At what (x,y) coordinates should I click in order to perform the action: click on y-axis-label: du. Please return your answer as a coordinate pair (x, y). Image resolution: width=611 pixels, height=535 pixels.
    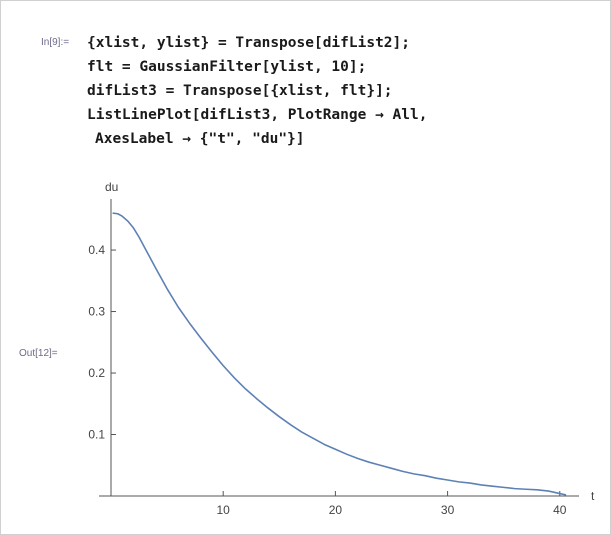
    Looking at the image, I should click on (111, 187).